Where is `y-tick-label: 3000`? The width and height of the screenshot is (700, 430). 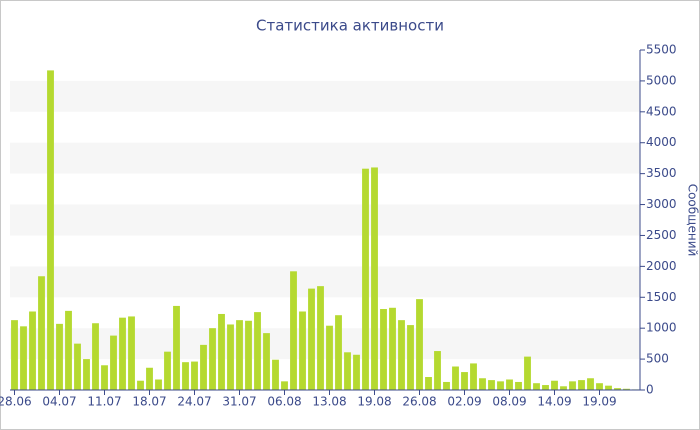 y-tick-label: 3000 is located at coordinates (661, 204).